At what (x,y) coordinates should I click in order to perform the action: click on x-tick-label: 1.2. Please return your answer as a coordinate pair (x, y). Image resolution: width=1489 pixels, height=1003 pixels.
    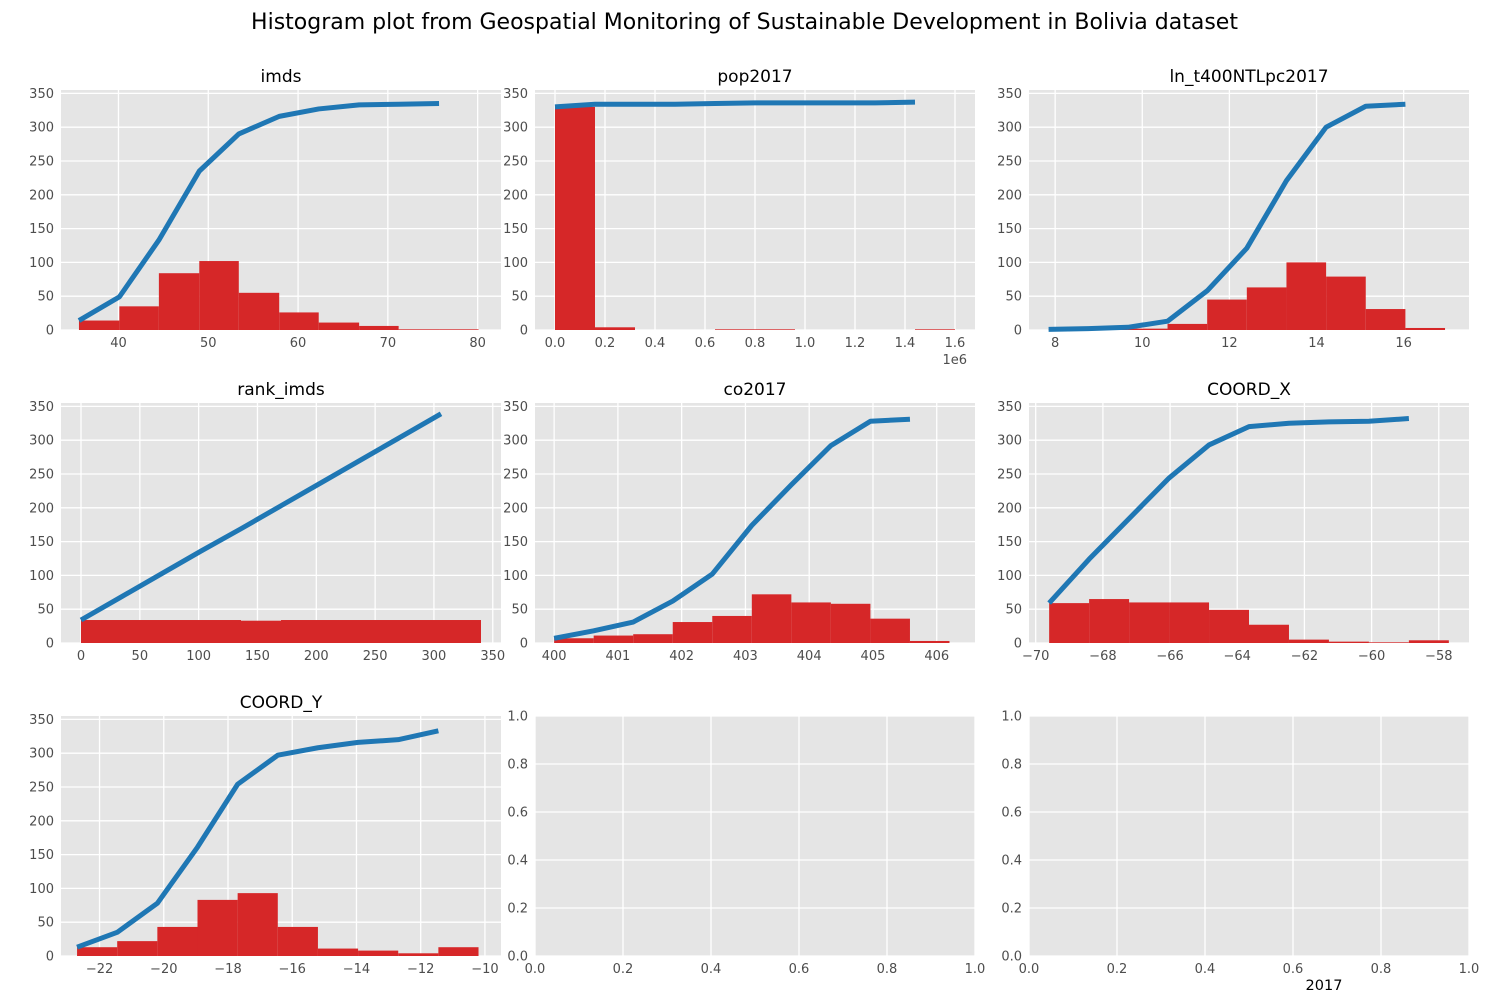
    Looking at the image, I should click on (855, 343).